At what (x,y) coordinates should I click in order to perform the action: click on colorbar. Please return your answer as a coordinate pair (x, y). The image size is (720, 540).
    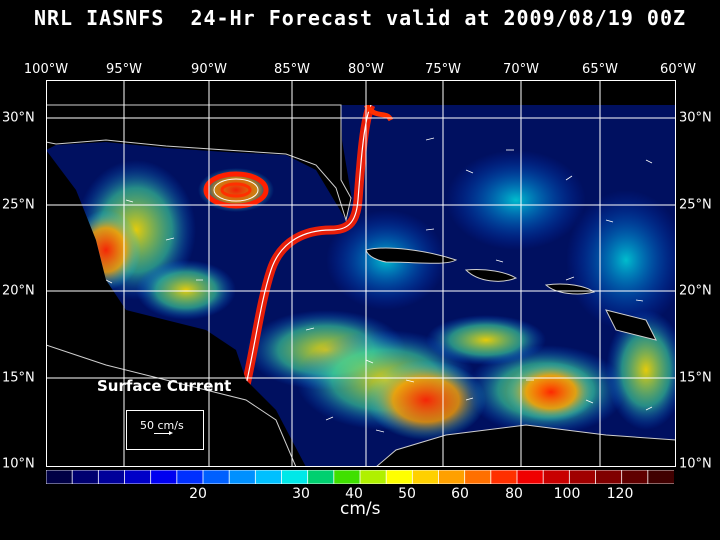
    Looking at the image, I should click on (360, 477).